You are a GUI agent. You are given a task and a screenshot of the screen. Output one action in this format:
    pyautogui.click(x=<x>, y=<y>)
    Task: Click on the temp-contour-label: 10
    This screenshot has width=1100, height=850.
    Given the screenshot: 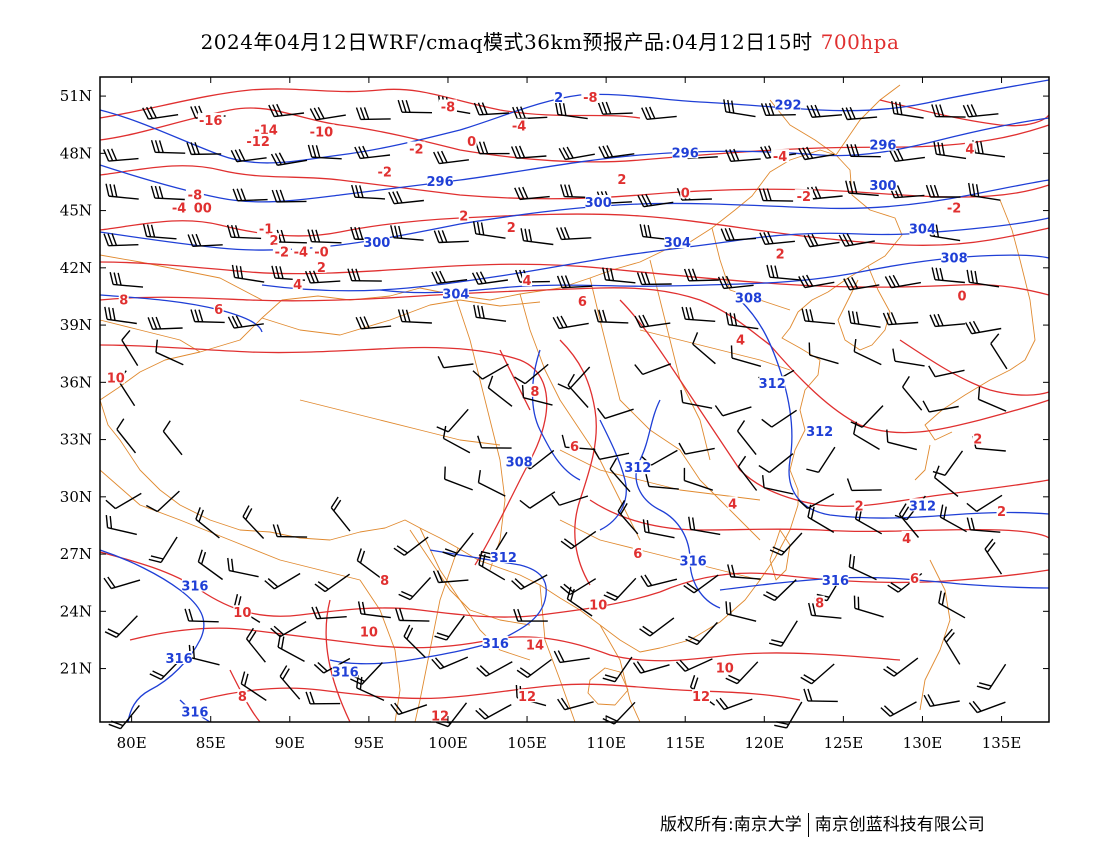 What is the action you would take?
    pyautogui.click(x=369, y=632)
    